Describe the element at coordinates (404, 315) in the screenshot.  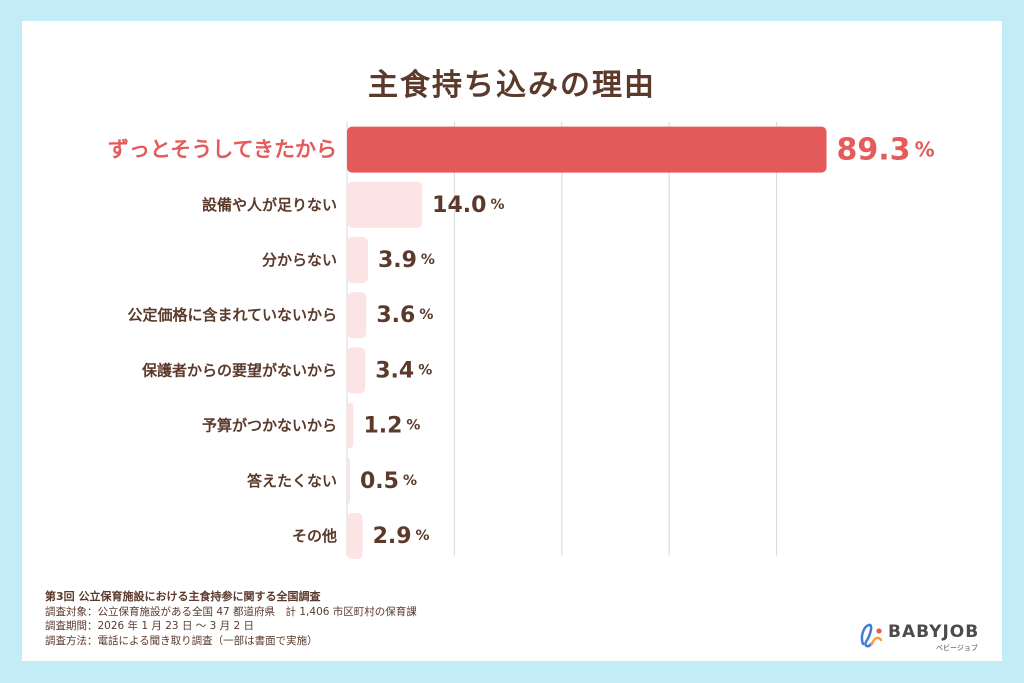
I see `value-label: 3.6%` at that location.